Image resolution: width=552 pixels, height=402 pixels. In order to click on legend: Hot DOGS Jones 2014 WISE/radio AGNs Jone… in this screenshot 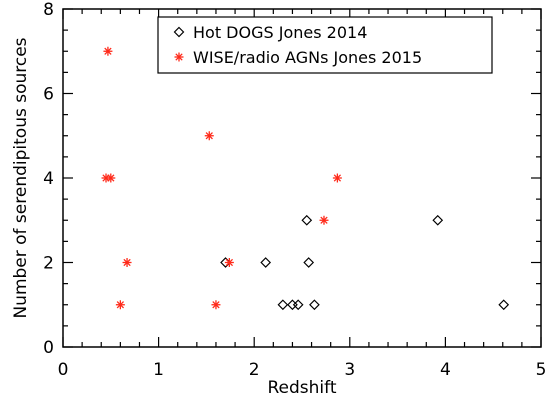, I will do `click(325, 45)`.